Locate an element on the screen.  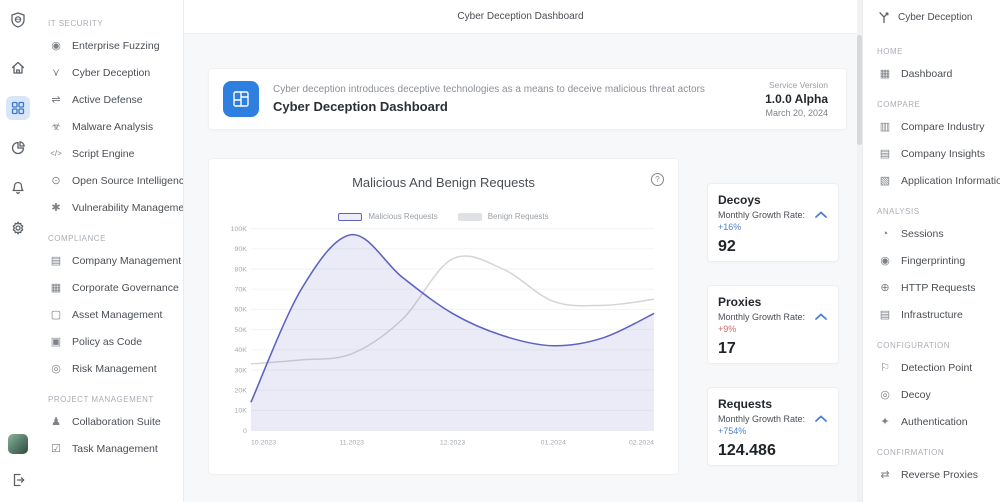
nav-item-compare-industry: ▥ Compare Industry is located at coordinates (934, 126).